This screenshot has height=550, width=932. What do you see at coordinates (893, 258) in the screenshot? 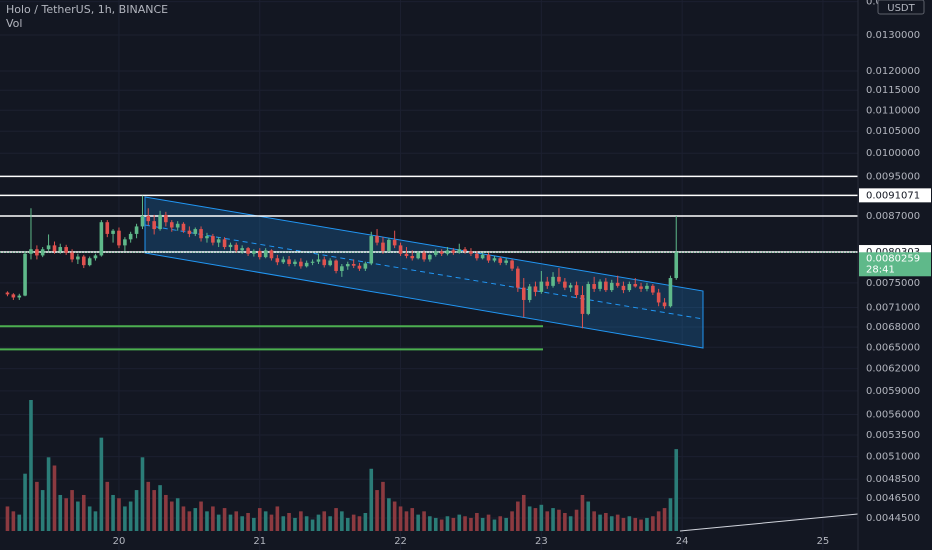
I see `last-price-label: 0.0080259` at bounding box center [893, 258].